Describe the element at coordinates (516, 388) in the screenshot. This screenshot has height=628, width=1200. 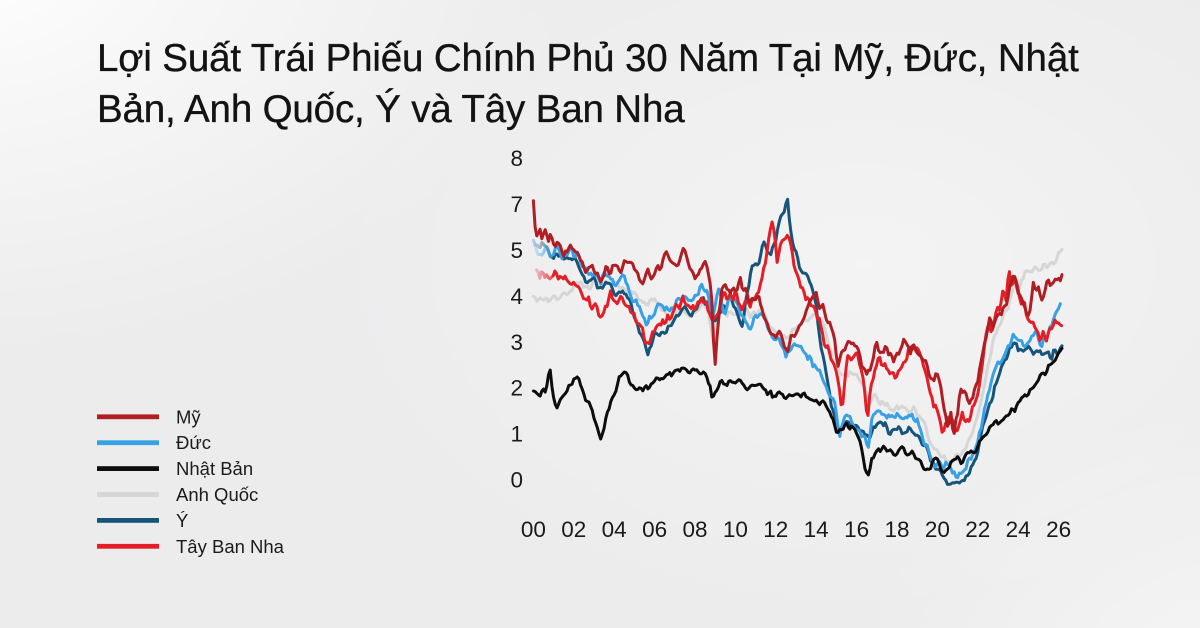
I see `svg-text: 2` at that location.